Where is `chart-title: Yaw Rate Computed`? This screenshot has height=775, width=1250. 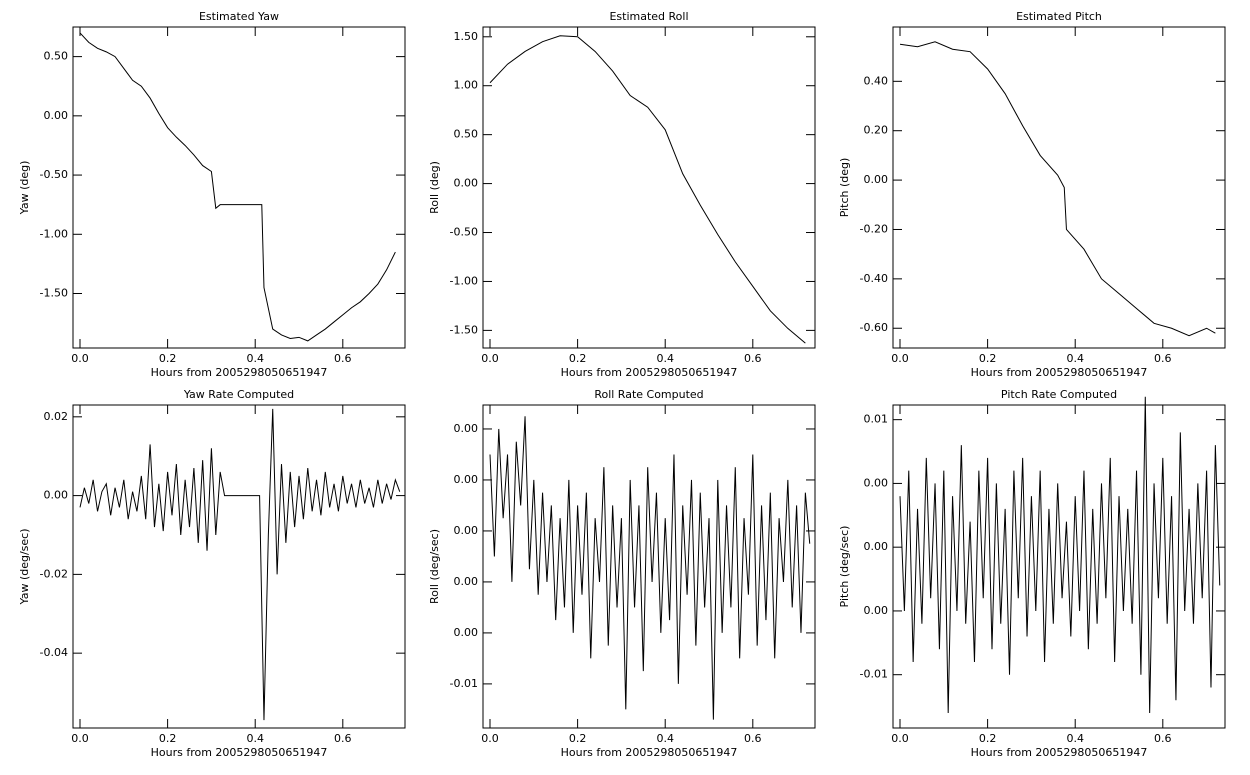
chart-title: Yaw Rate Computed is located at coordinates (238, 394).